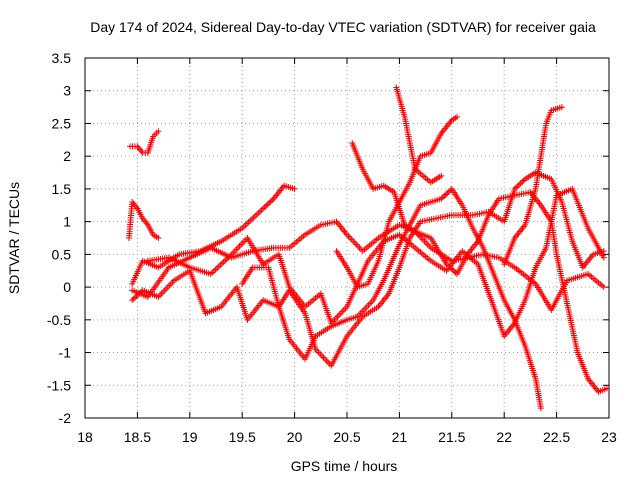 Image resolution: width=640 pixels, height=480 pixels. Describe the element at coordinates (556, 437) in the screenshot. I see `x-tick-label: 22.5` at that location.